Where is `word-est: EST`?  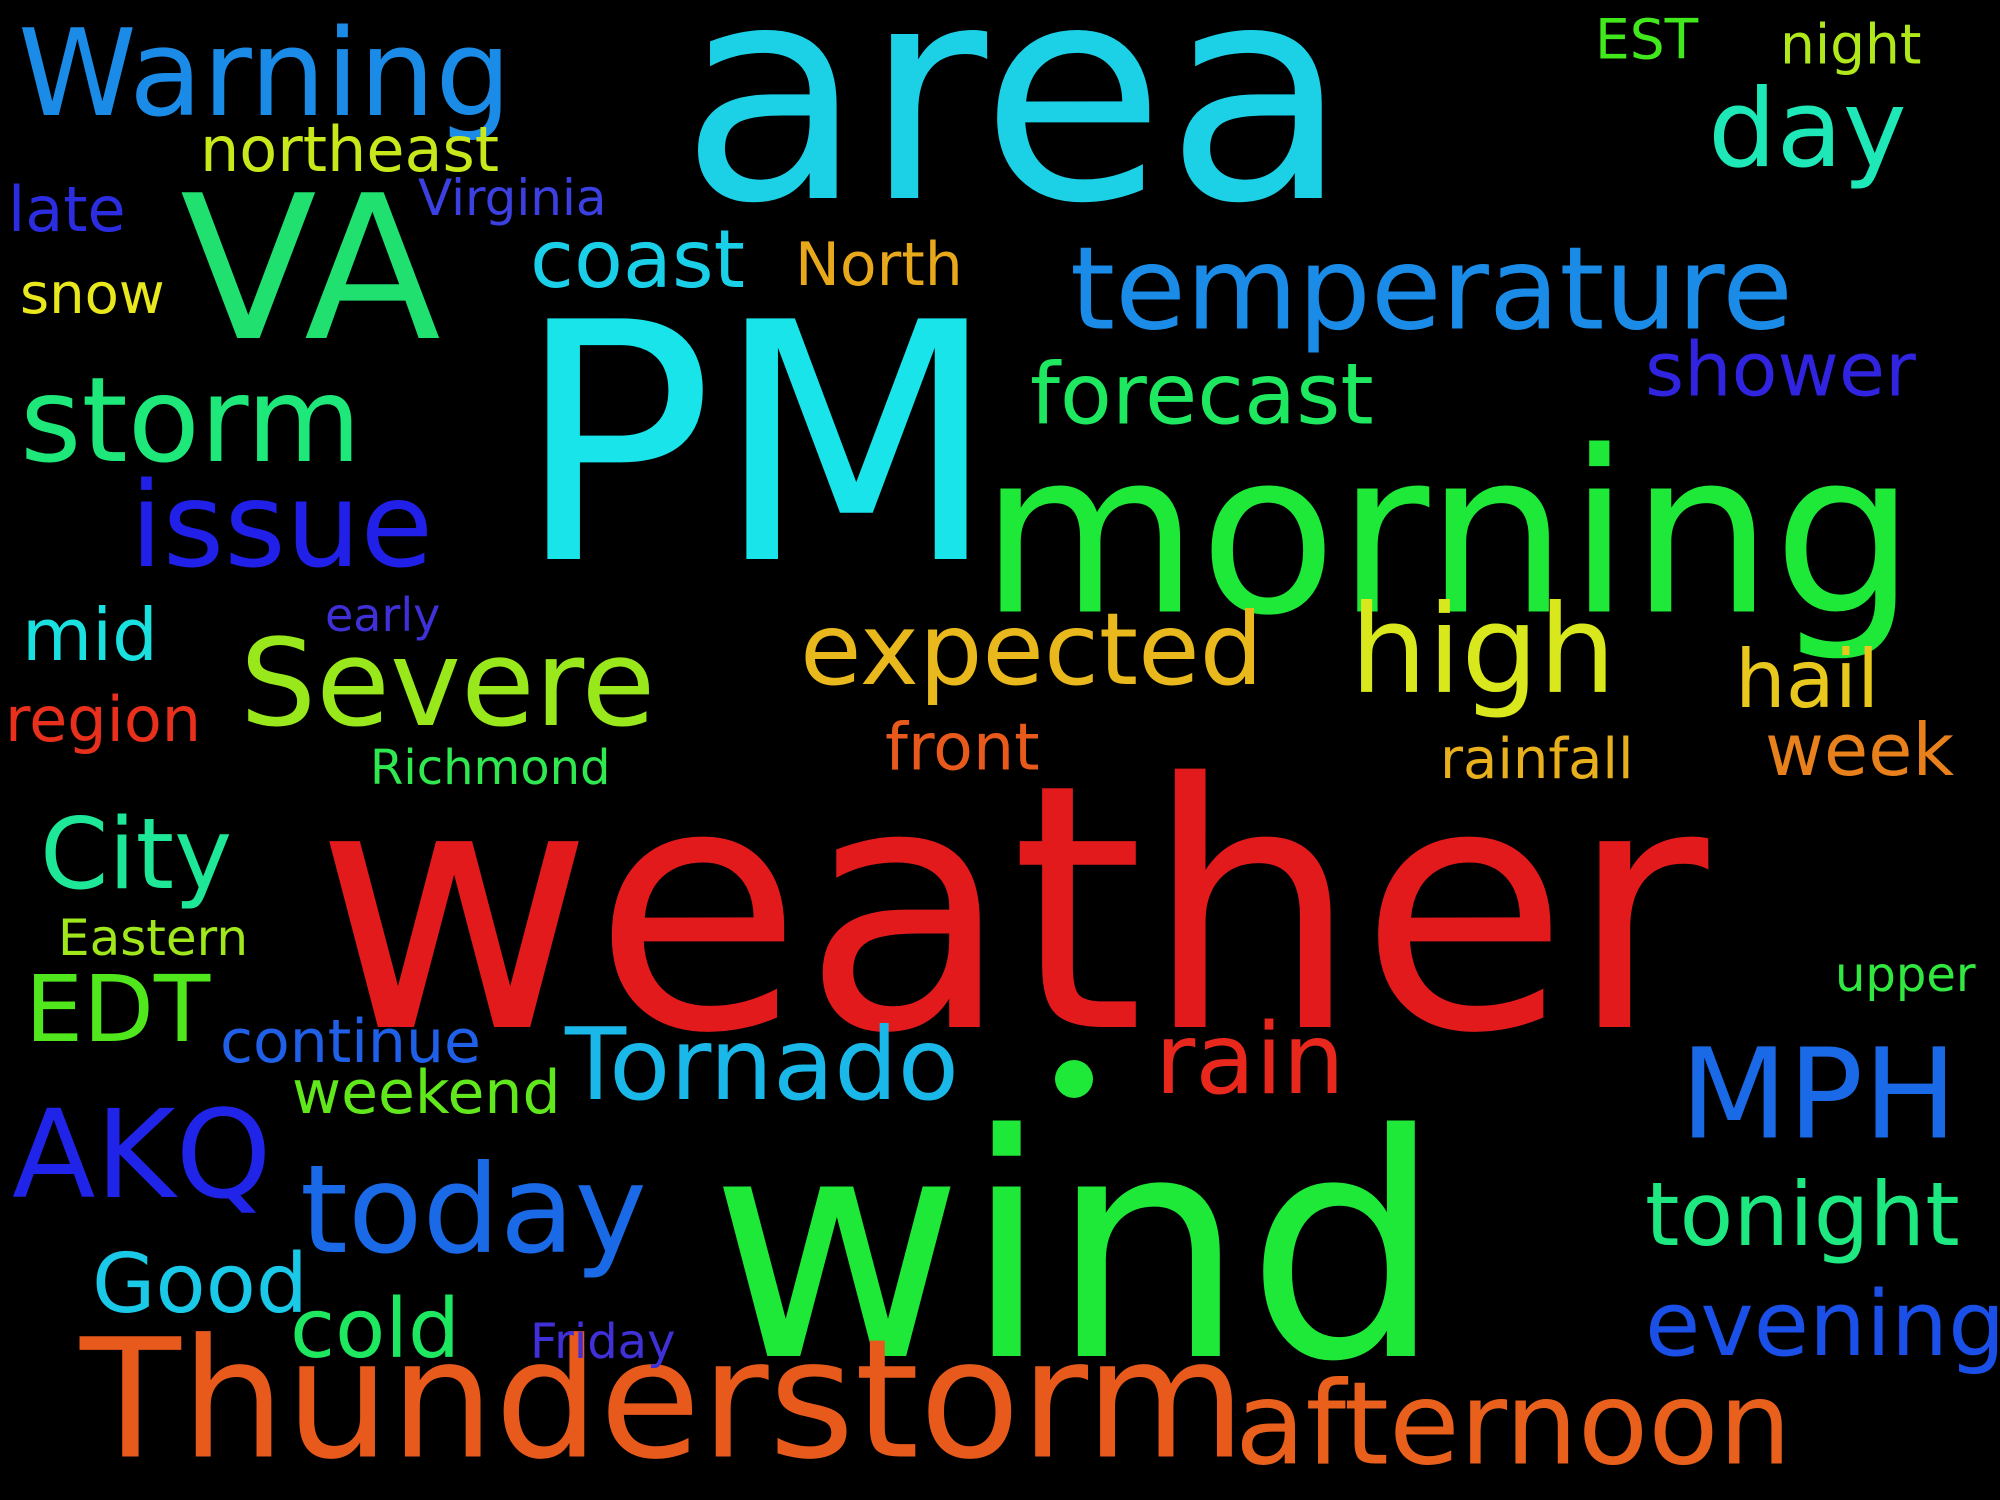
word-est: EST is located at coordinates (1647, 39).